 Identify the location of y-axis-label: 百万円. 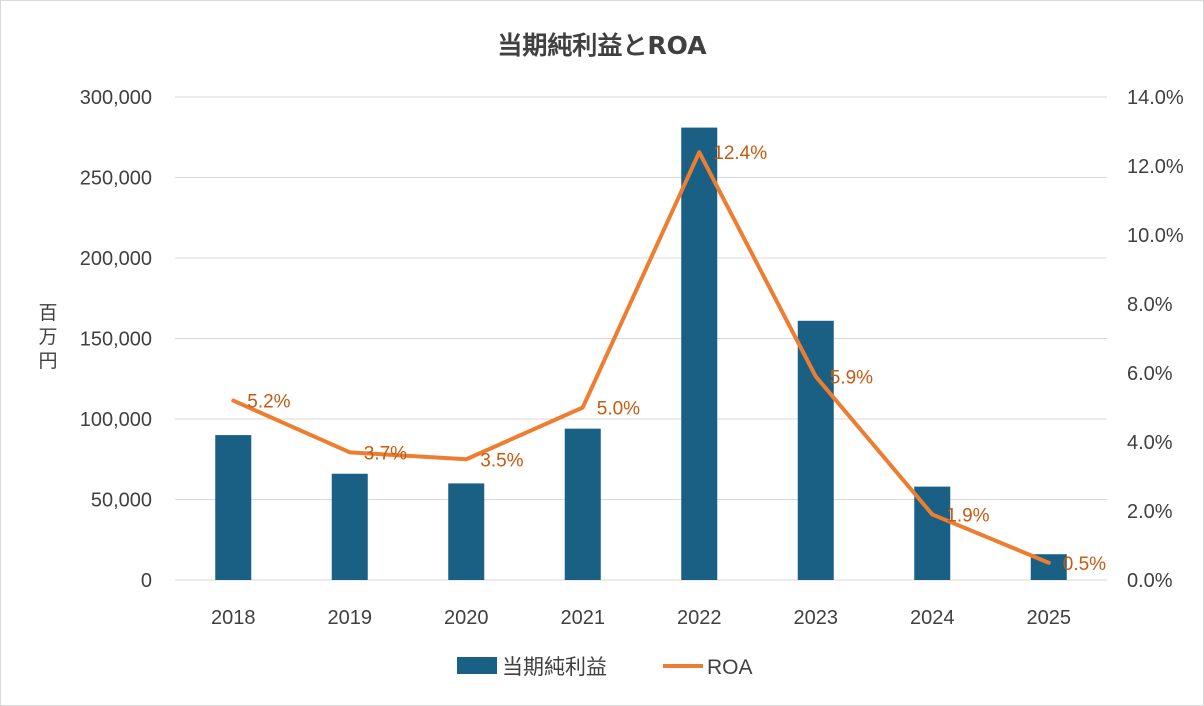
(47, 337).